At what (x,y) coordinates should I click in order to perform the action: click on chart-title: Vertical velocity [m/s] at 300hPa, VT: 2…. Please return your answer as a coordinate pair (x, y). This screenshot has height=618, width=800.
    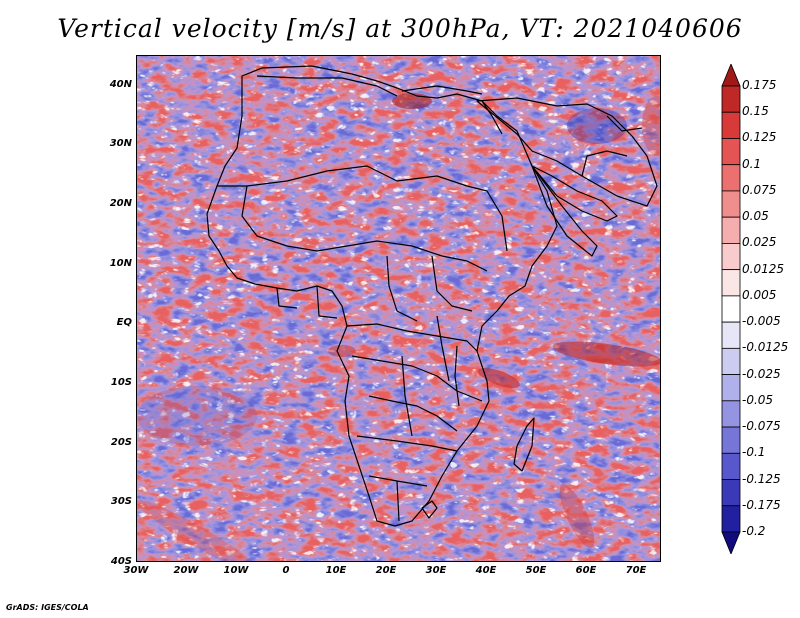
    Looking at the image, I should click on (400, 28).